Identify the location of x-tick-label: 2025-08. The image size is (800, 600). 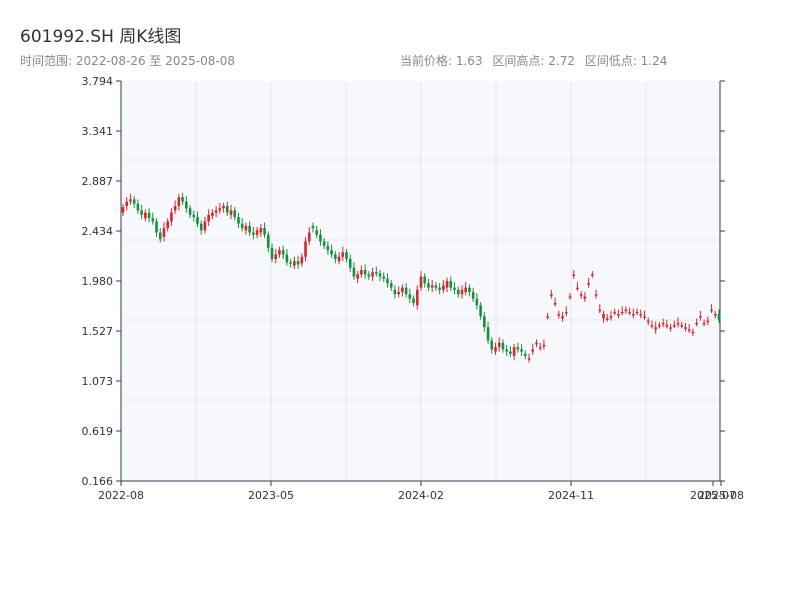
(721, 495).